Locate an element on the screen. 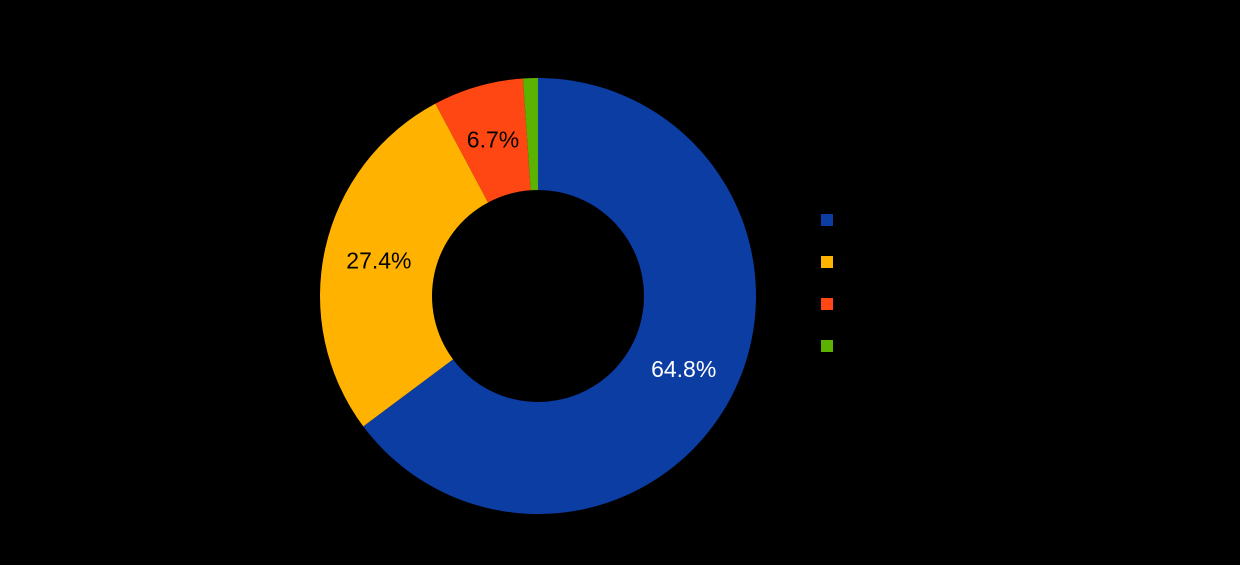 The width and height of the screenshot is (1240, 565). slice-percentage-label-0: 64.8% is located at coordinates (683, 369).